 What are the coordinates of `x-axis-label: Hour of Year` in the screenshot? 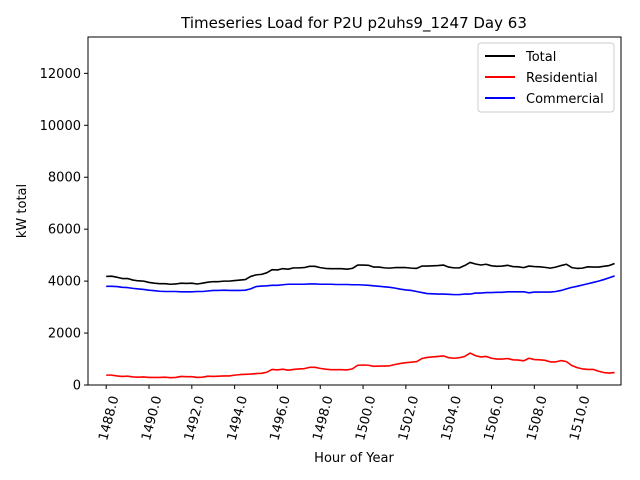 It's located at (354, 458).